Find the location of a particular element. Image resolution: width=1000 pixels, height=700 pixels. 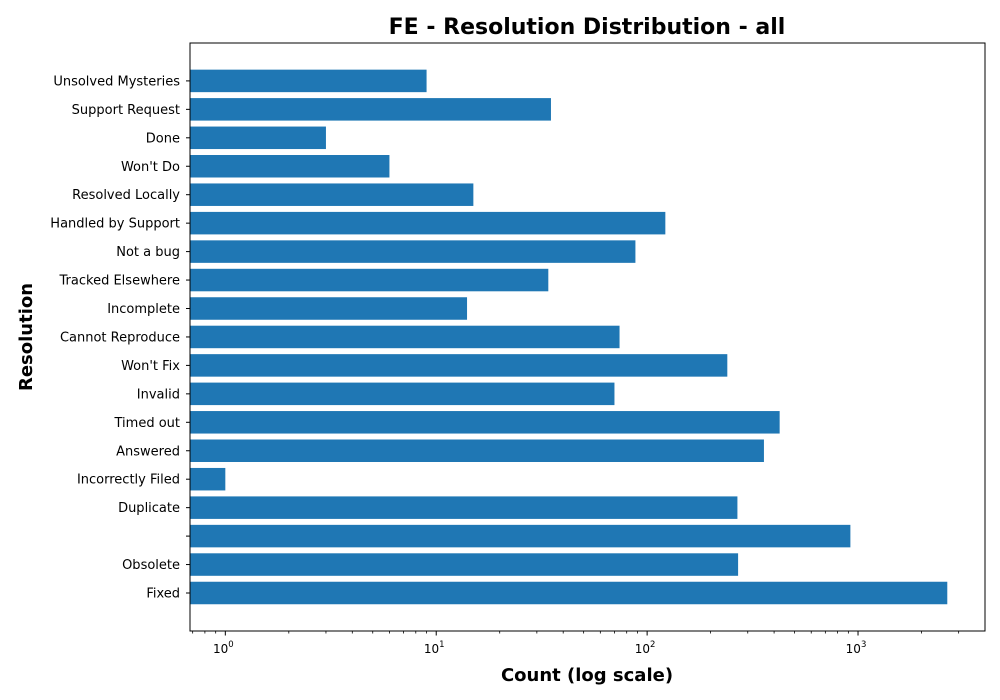

y-tick-label: Won't Do is located at coordinates (150, 167).